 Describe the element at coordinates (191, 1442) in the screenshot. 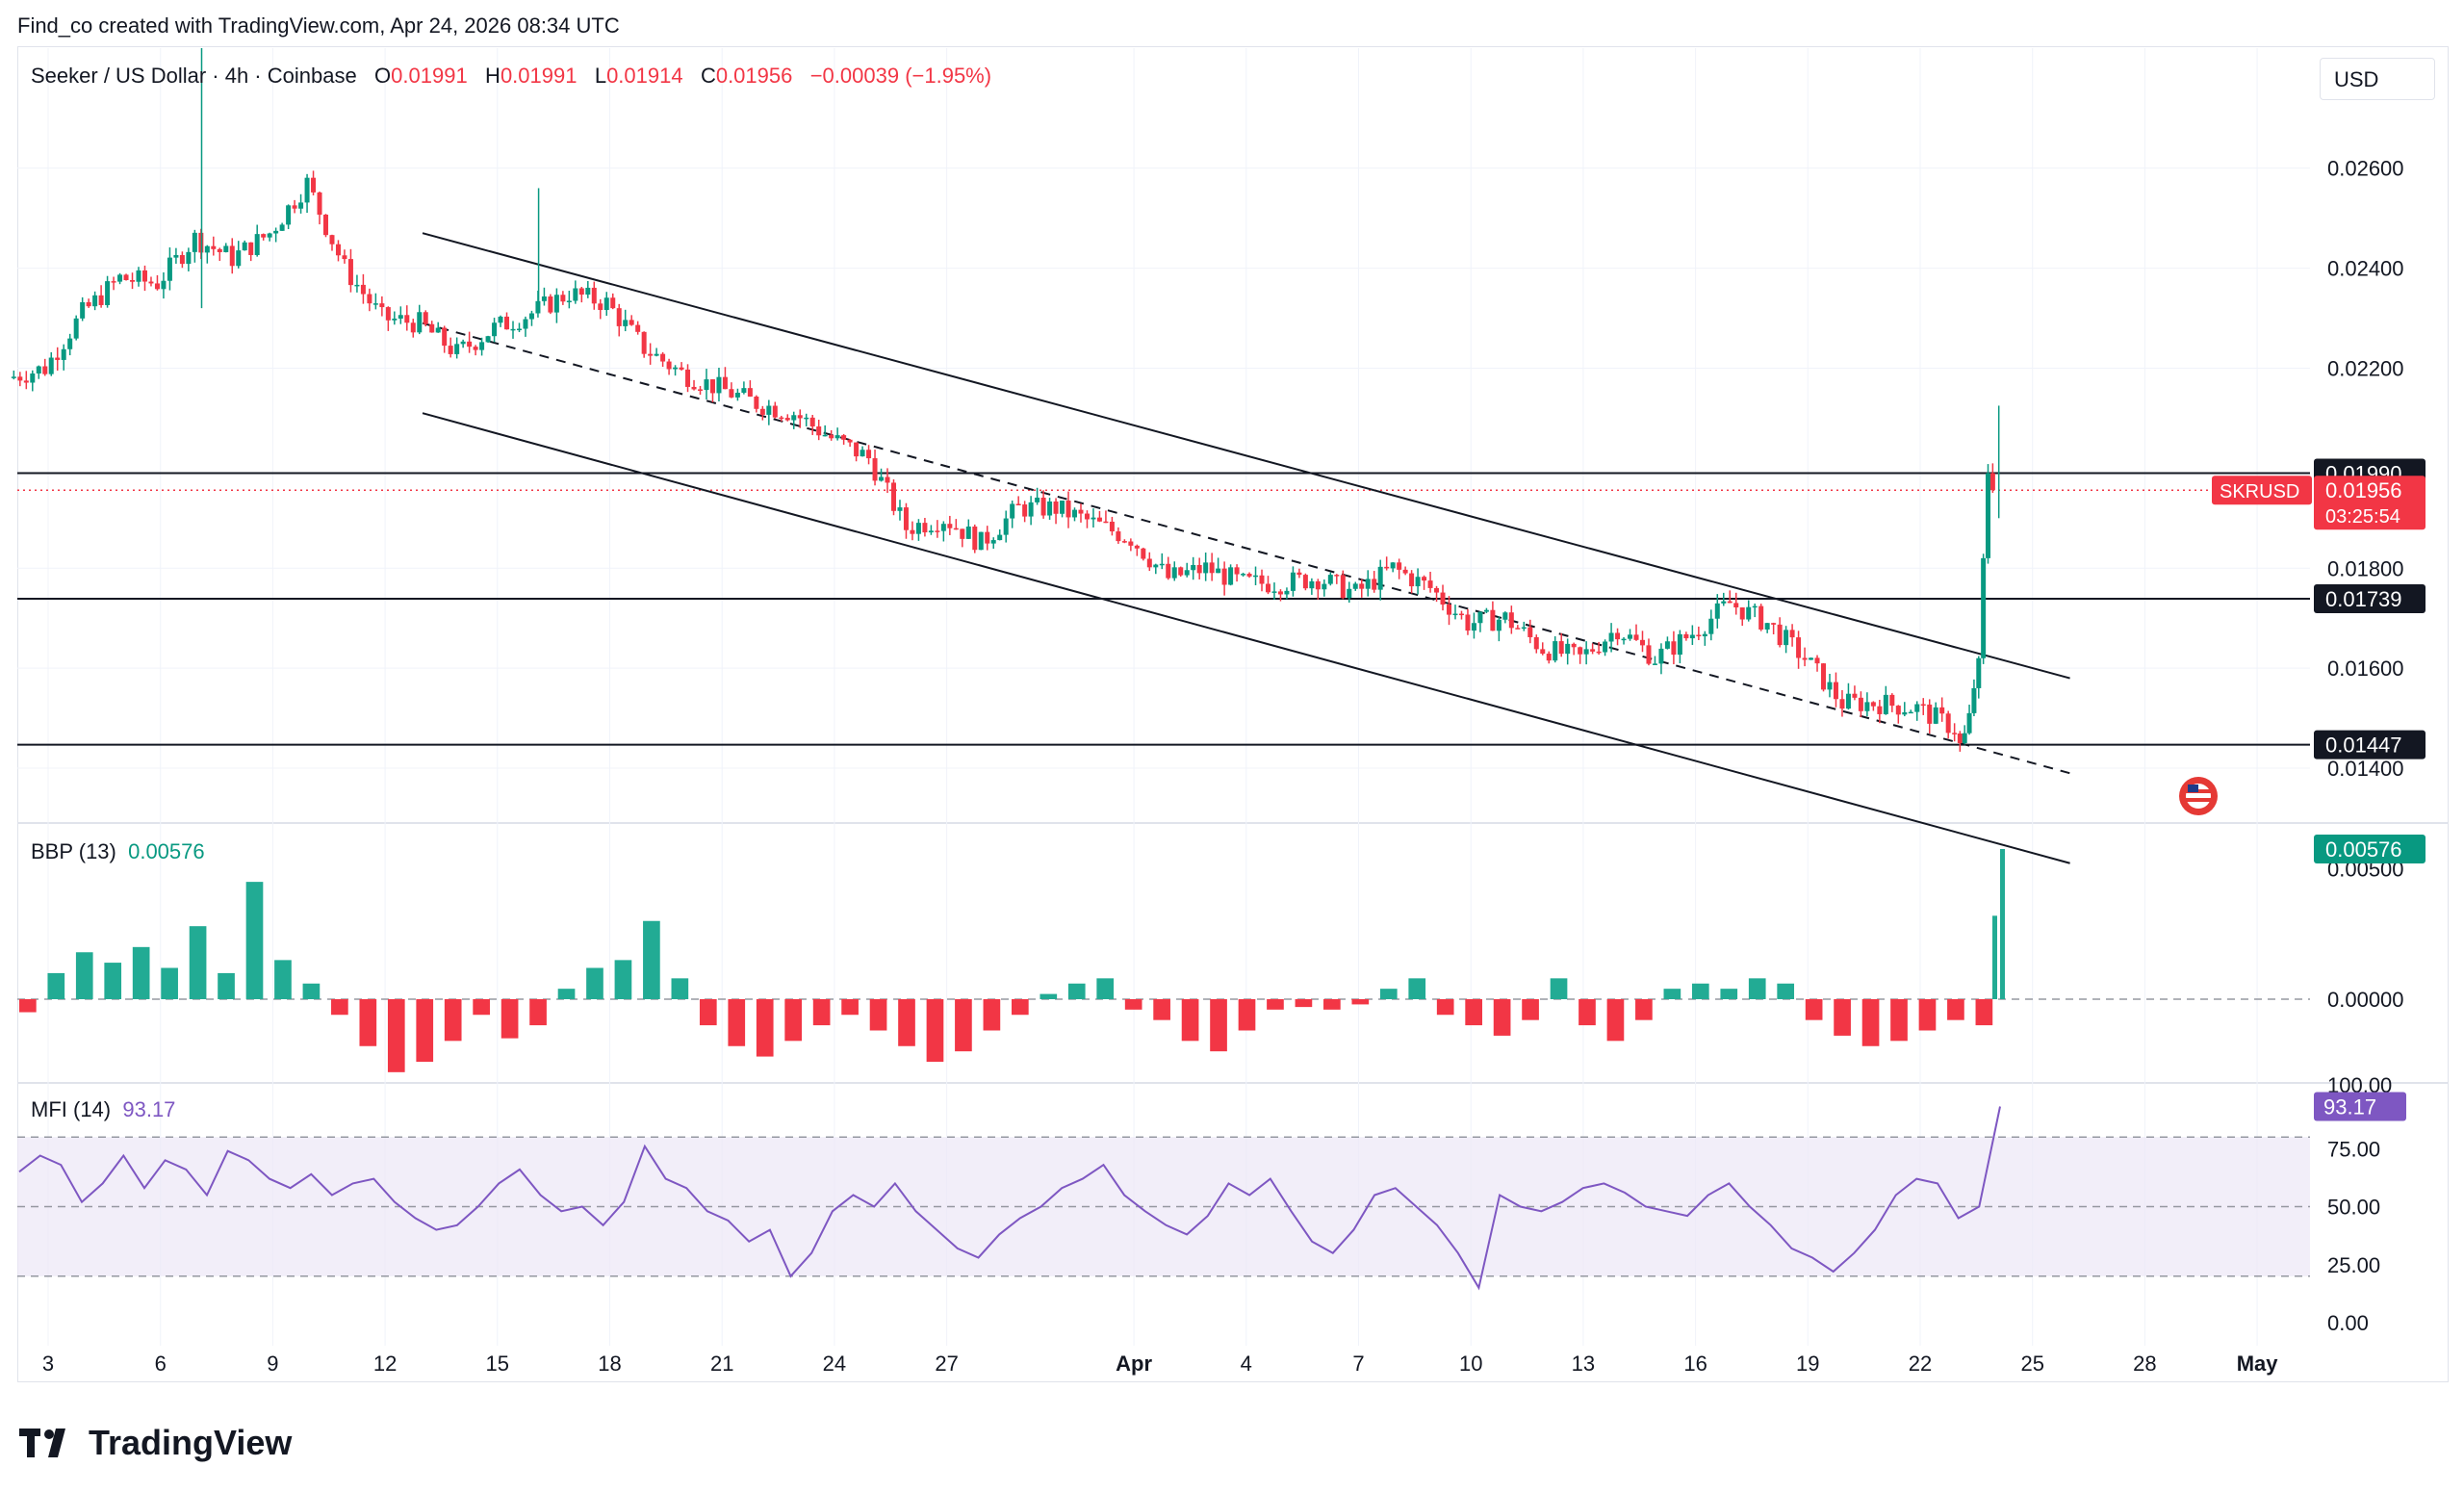

I see `tradingview-logo-text: TradingView` at that location.